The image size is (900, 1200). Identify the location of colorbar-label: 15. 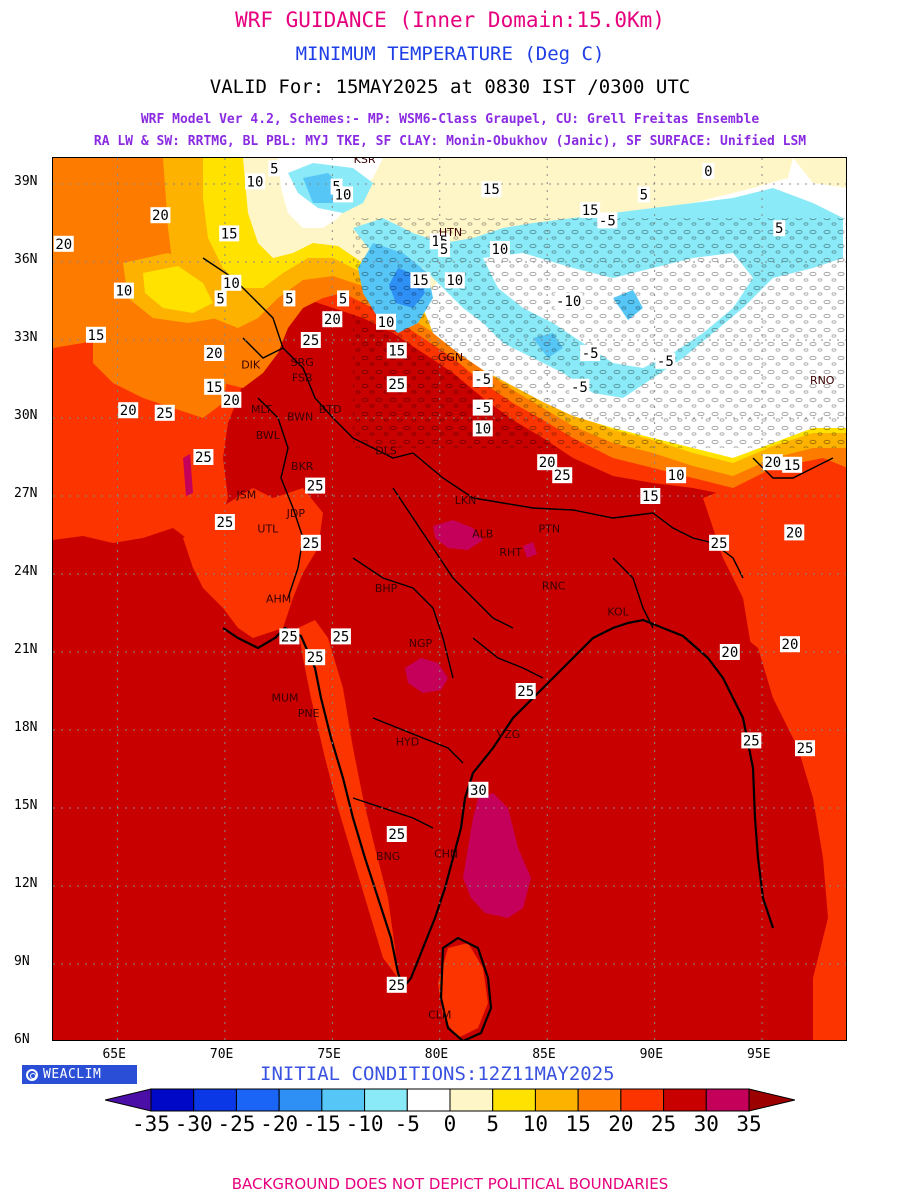
(578, 1124).